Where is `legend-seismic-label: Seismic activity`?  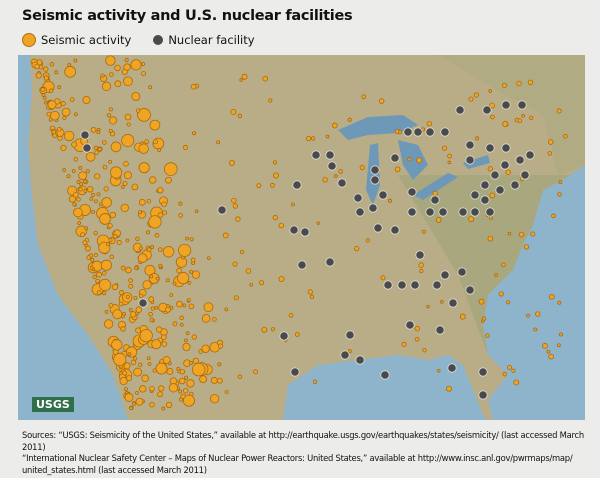
legend-seismic-label: Seismic activity is located at coordinates (86, 40).